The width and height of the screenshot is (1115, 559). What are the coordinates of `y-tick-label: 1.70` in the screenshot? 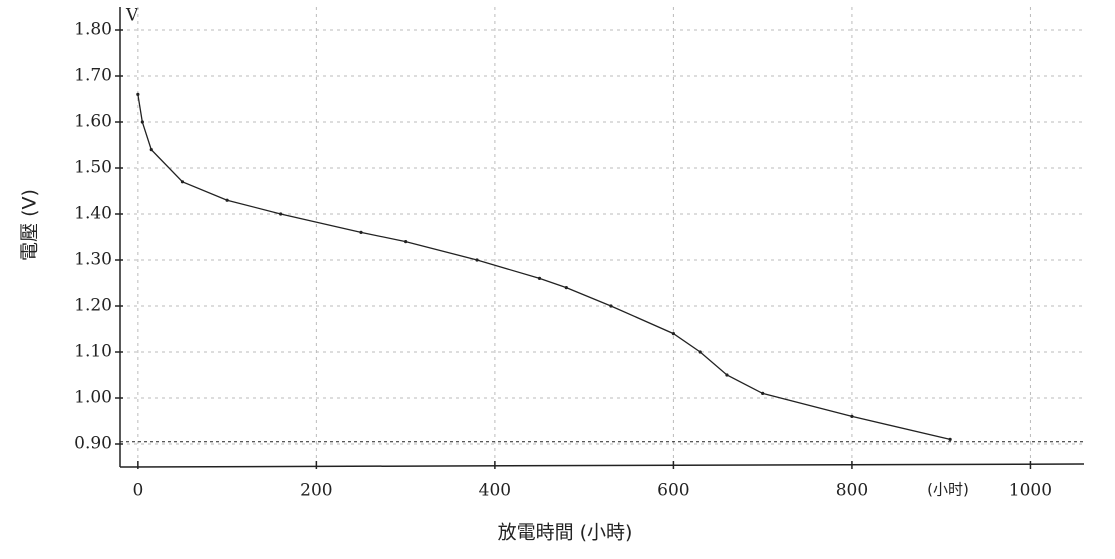 It's located at (93, 76).